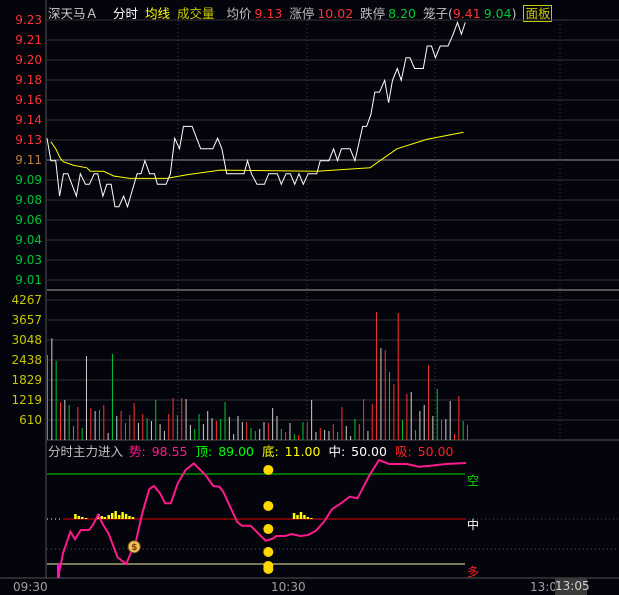  Describe the element at coordinates (28, 140) in the screenshot. I see `price-axis-label: 9.13` at that location.